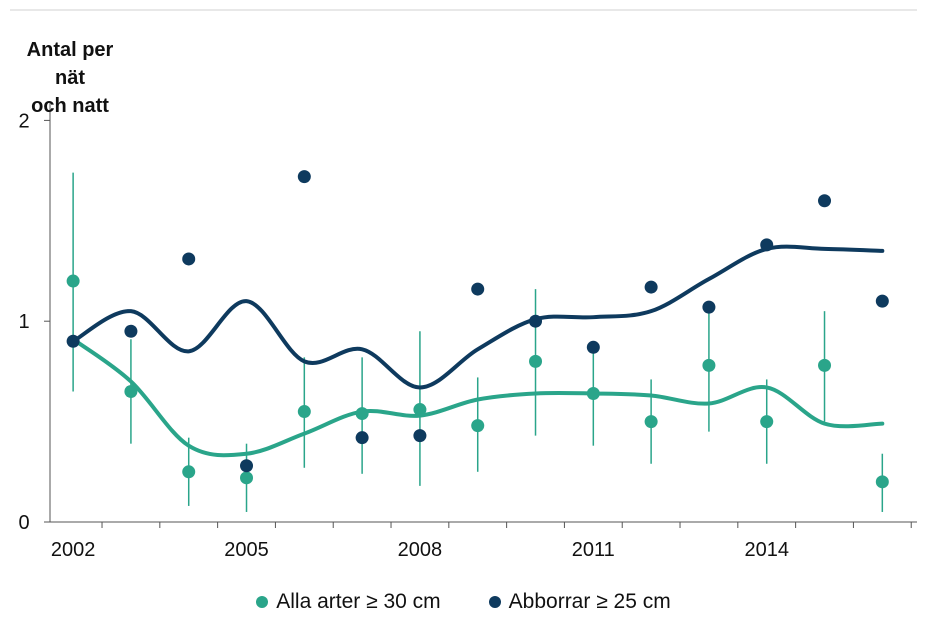 The width and height of the screenshot is (927, 621). I want to click on y-tick-label: 2, so click(23, 121).